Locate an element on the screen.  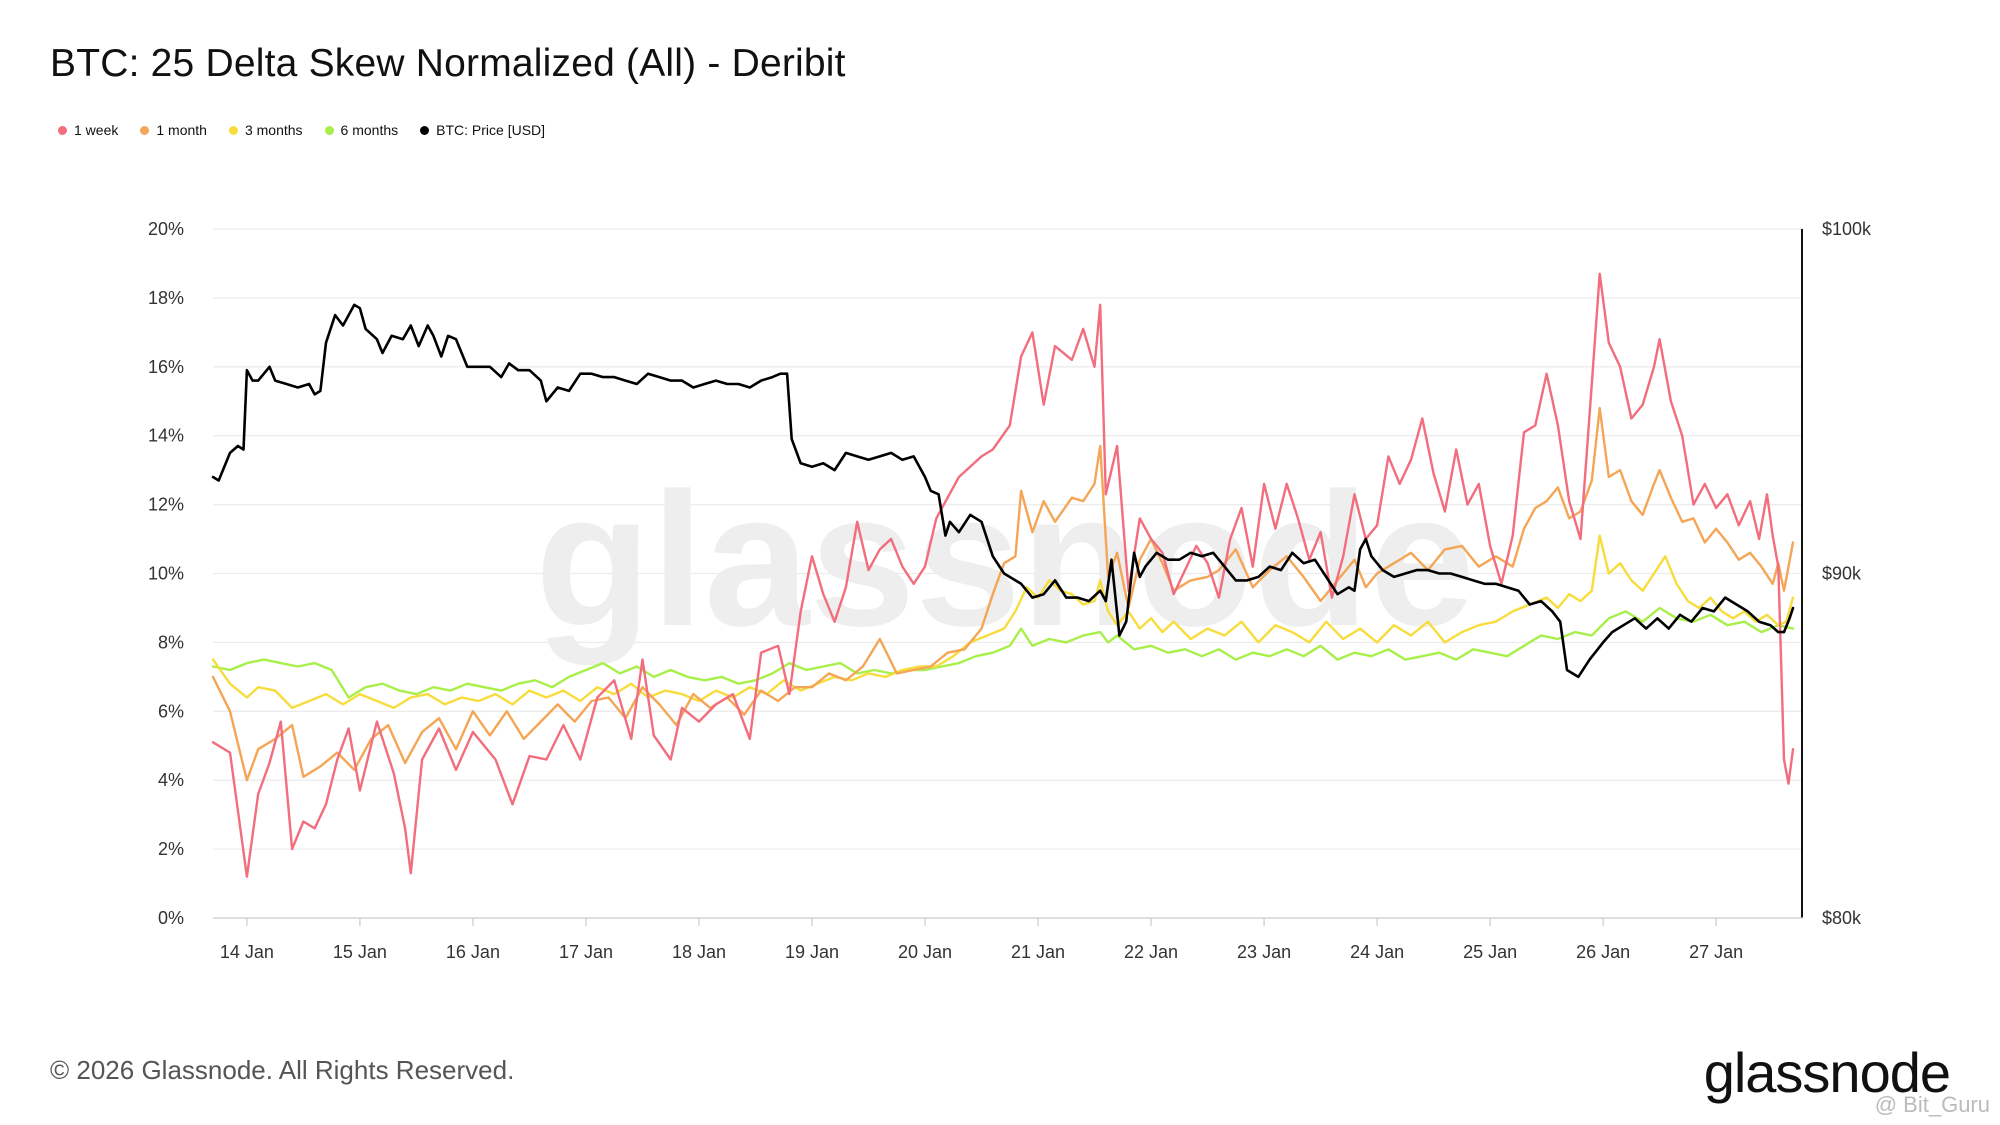
y-axis-right: $80k $90k $100k is located at coordinates (1836, 573).